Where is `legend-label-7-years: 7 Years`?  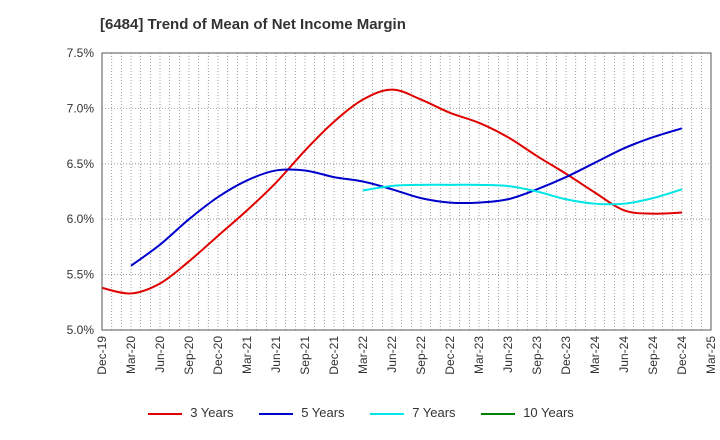
legend-label-7-years: 7 Years is located at coordinates (434, 412).